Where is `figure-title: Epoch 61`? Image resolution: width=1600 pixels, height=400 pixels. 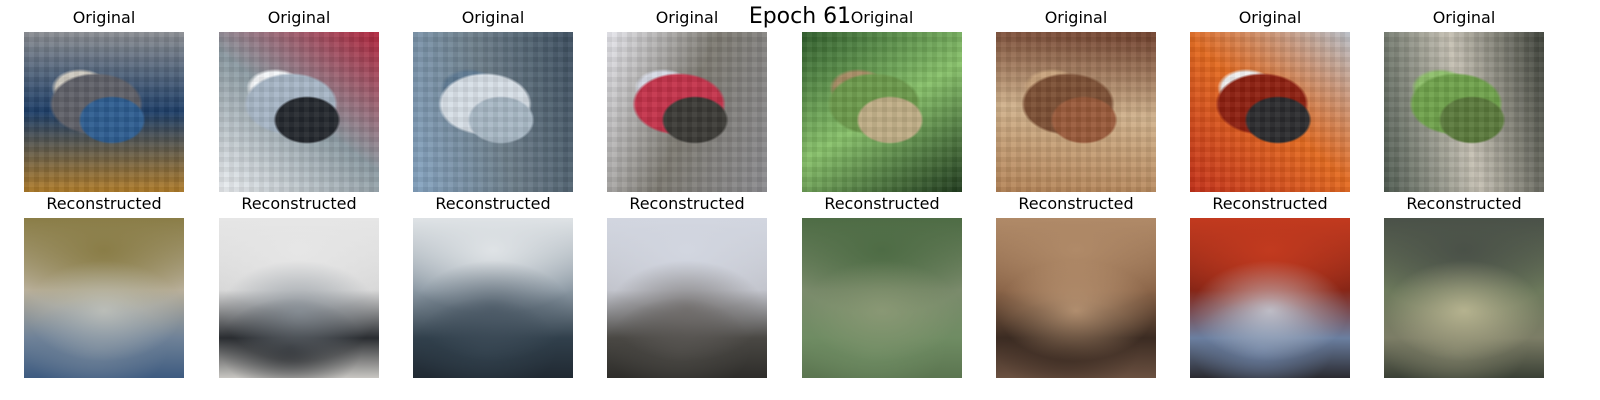
figure-title: Epoch 61 is located at coordinates (800, 16).